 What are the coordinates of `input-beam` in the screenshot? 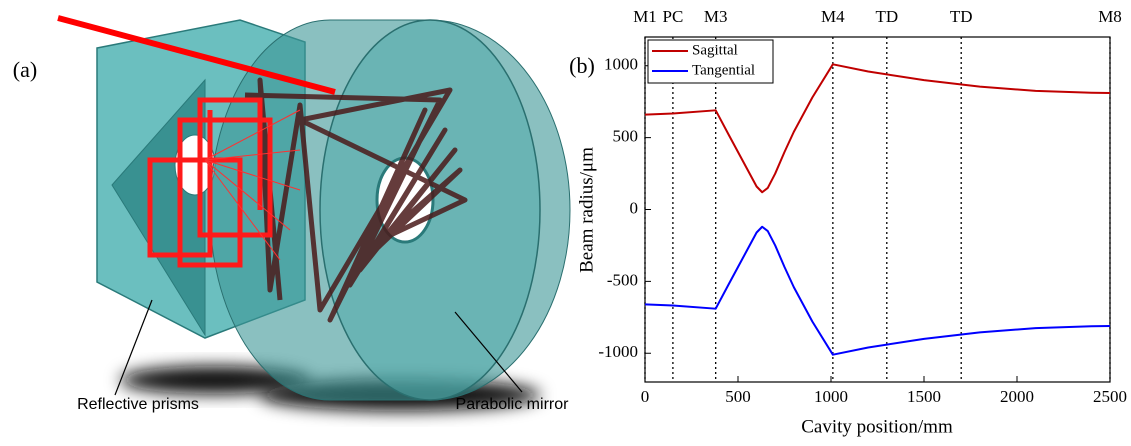 It's located at (196, 55).